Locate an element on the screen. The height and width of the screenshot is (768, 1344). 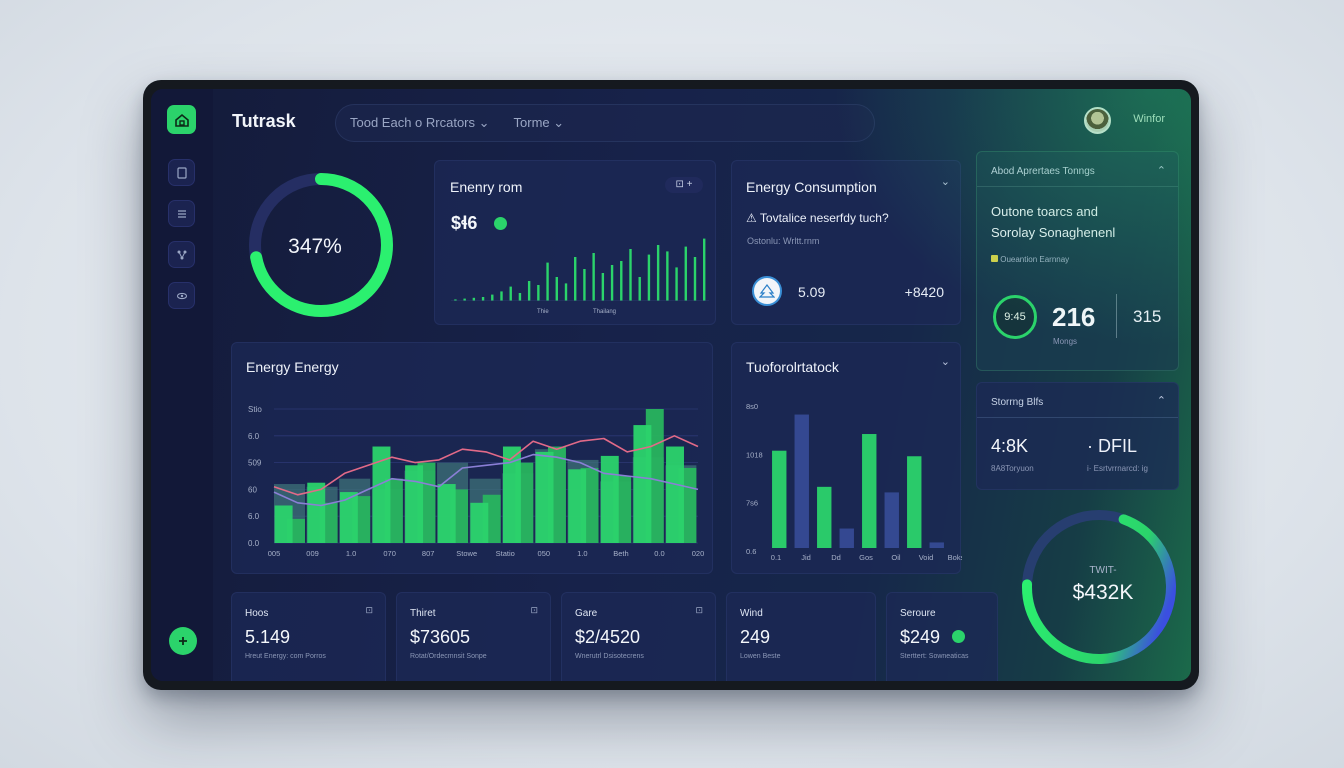
sidebar is located at coordinates (182, 385).